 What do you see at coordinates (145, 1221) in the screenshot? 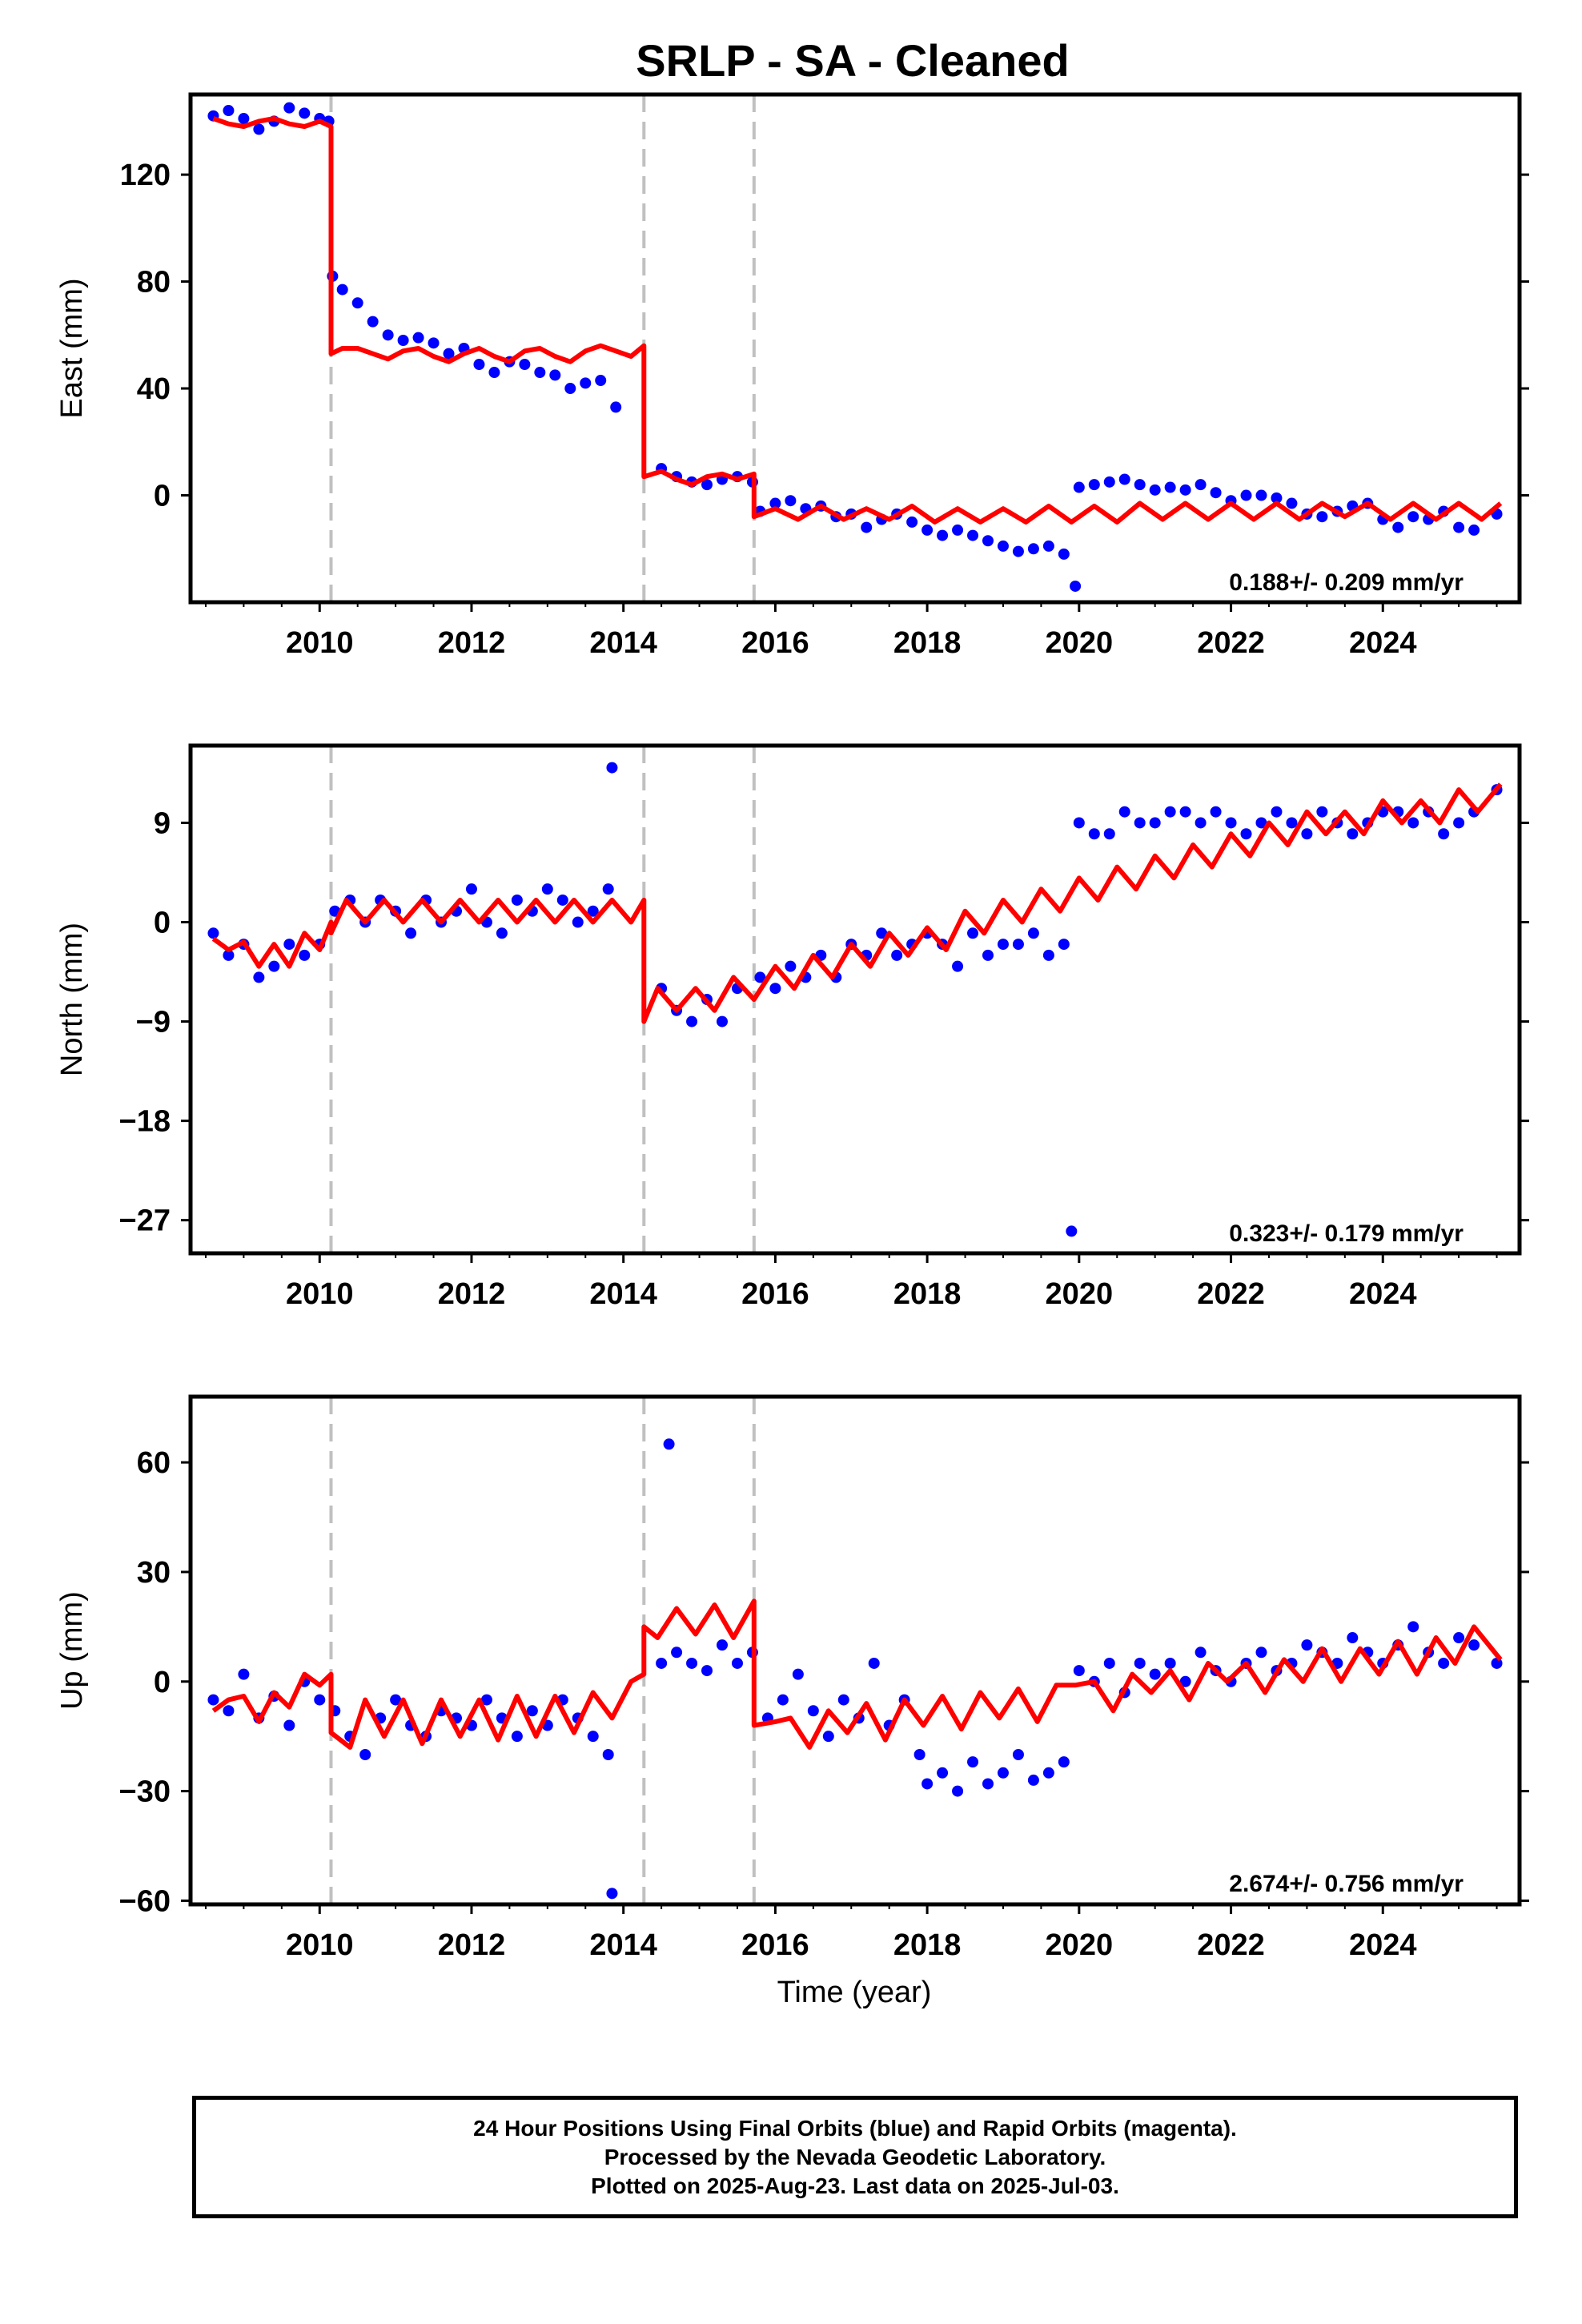
I see `north-y-tick-label: −27` at bounding box center [145, 1221].